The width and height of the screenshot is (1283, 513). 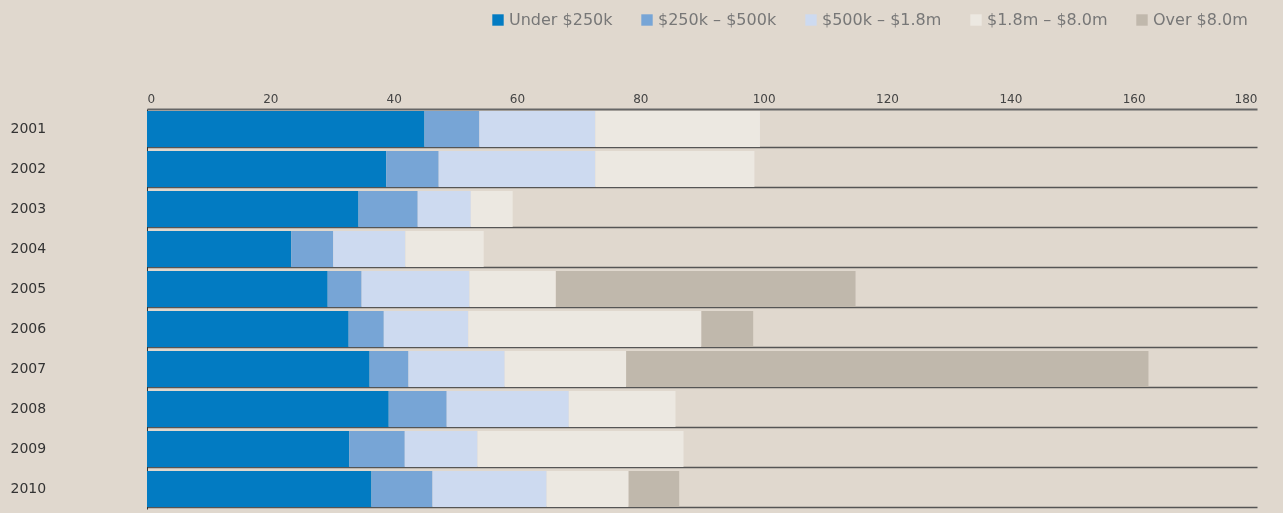 What do you see at coordinates (1011, 98) in the screenshot?
I see `x-tick-label: 140` at bounding box center [1011, 98].